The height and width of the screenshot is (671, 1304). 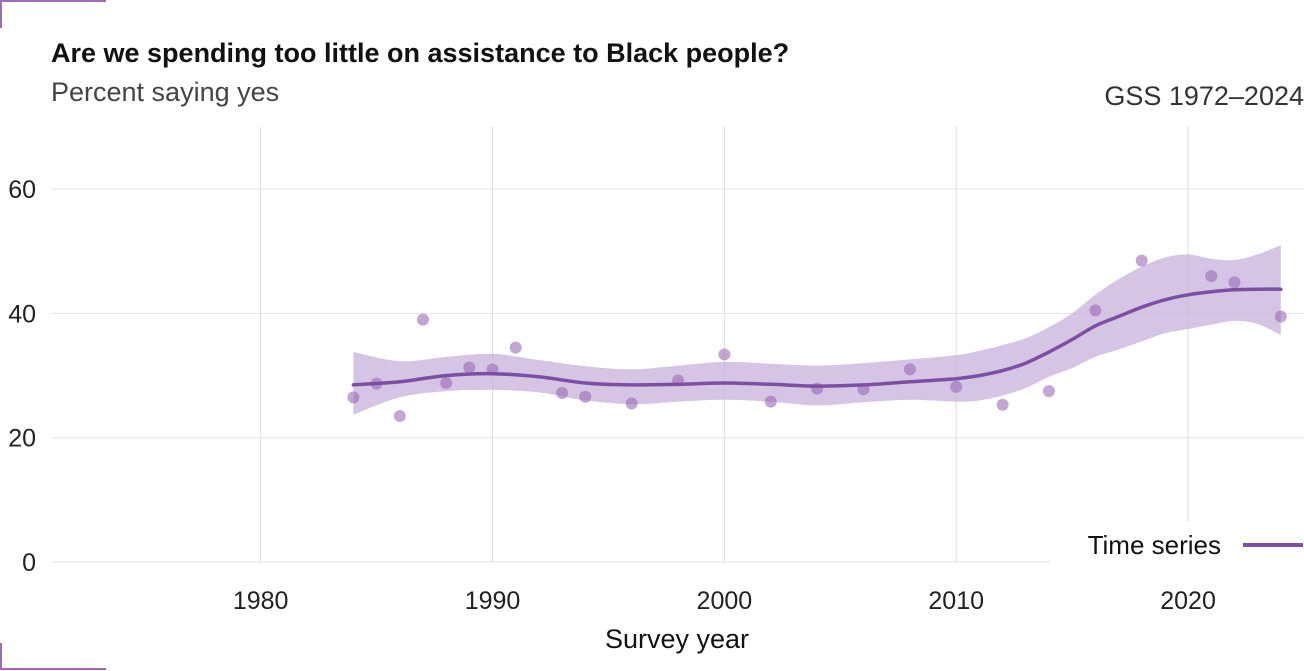 I want to click on y-tick-label: 40, so click(x=22, y=314).